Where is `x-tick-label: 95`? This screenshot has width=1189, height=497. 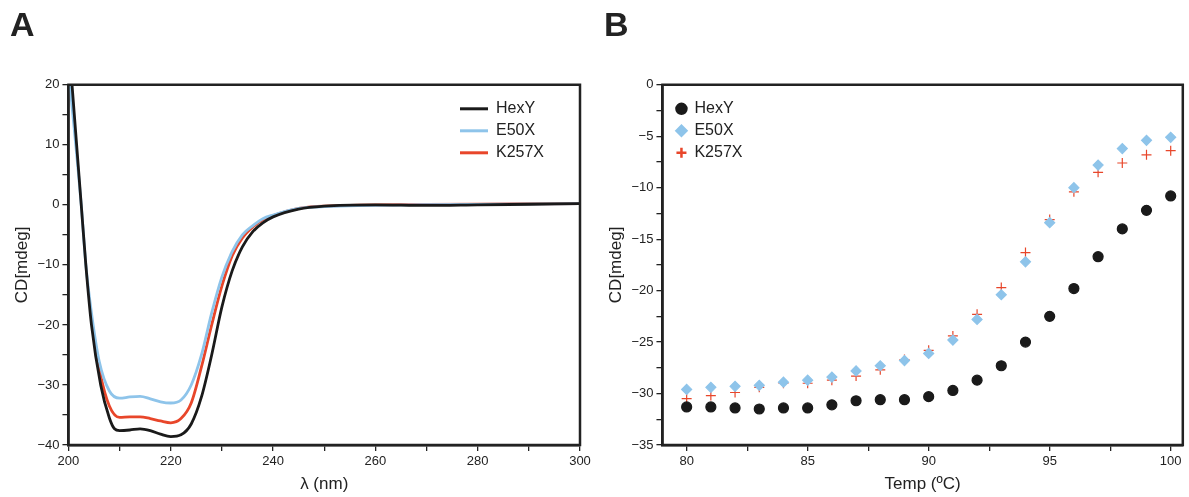 x-tick-label: 95 is located at coordinates (1049, 461).